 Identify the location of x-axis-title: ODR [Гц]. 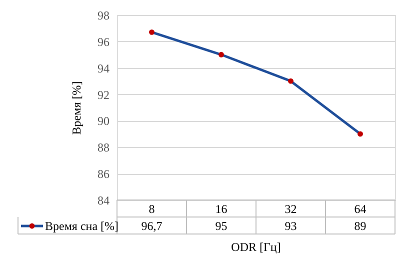
(256, 247).